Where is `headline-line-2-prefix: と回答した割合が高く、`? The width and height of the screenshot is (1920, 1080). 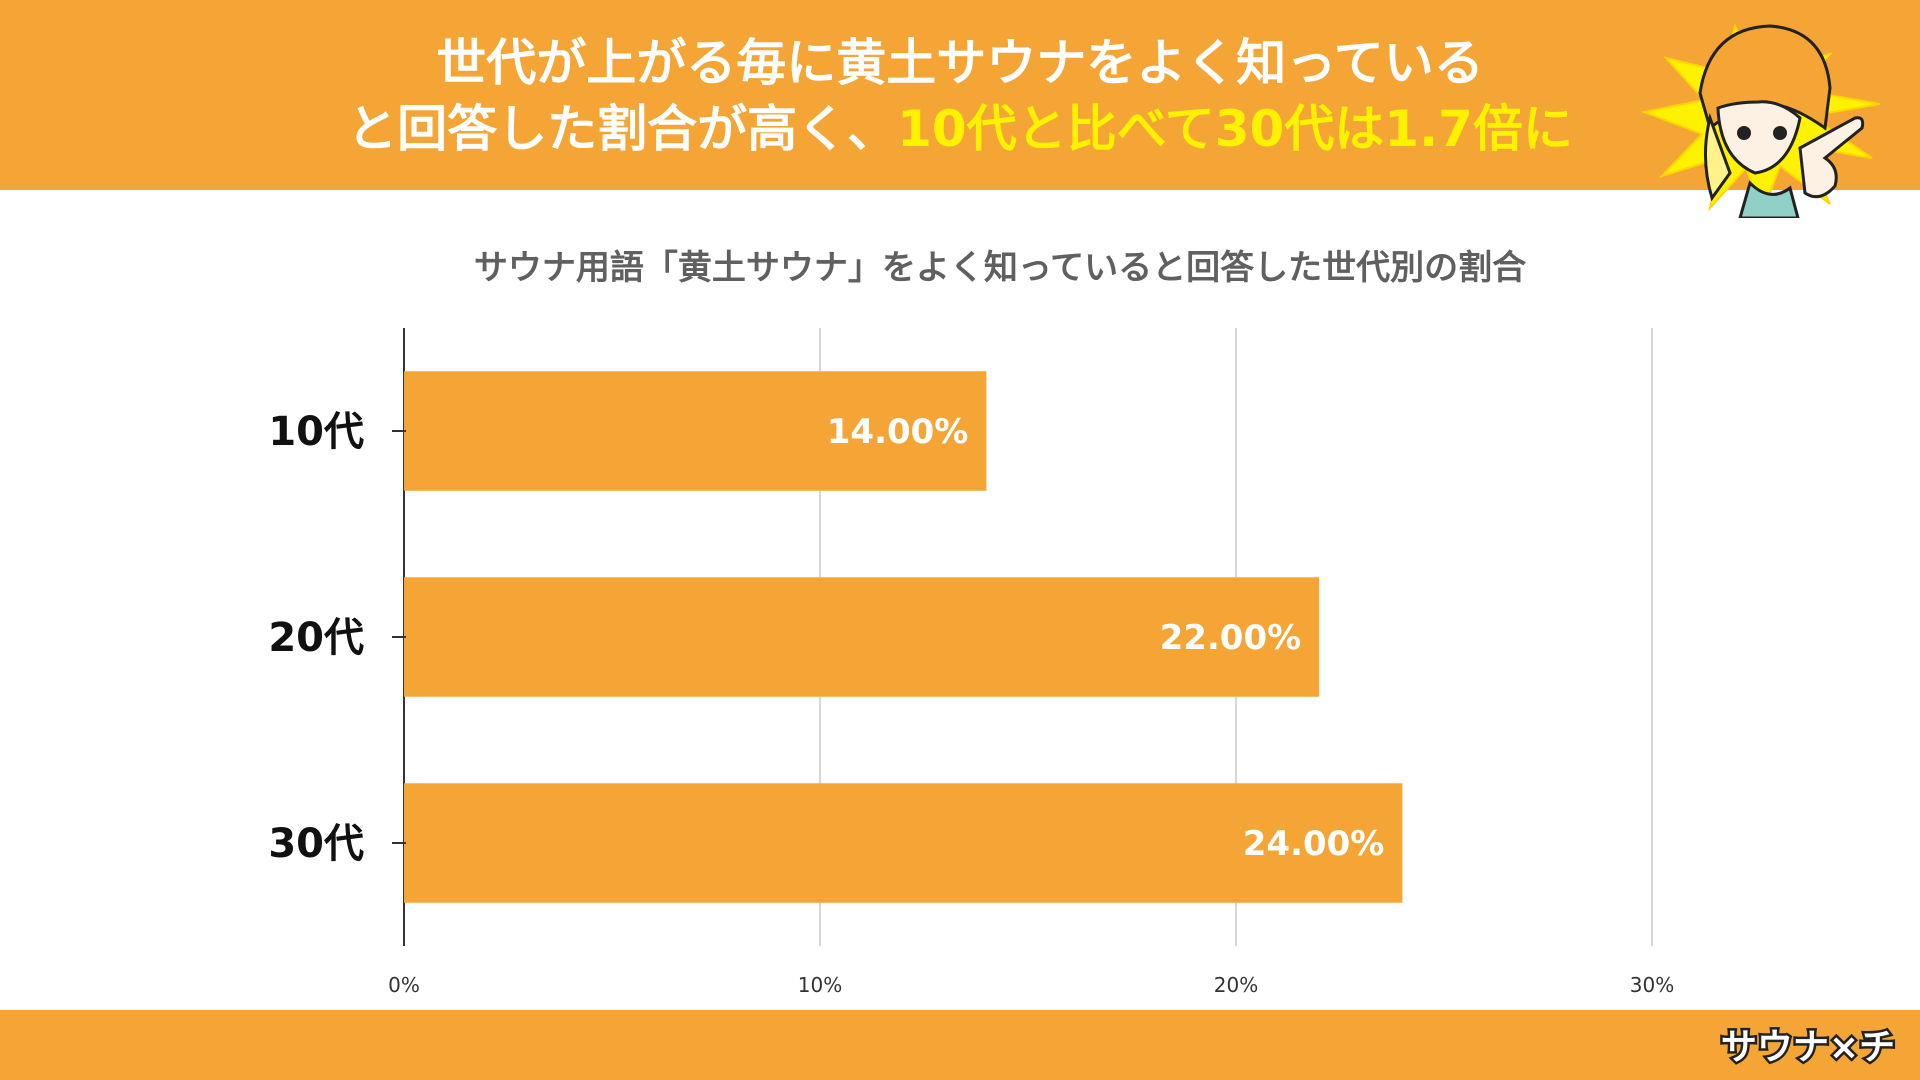
headline-line-2-prefix: と回答した割合が高く、 is located at coordinates (622, 129).